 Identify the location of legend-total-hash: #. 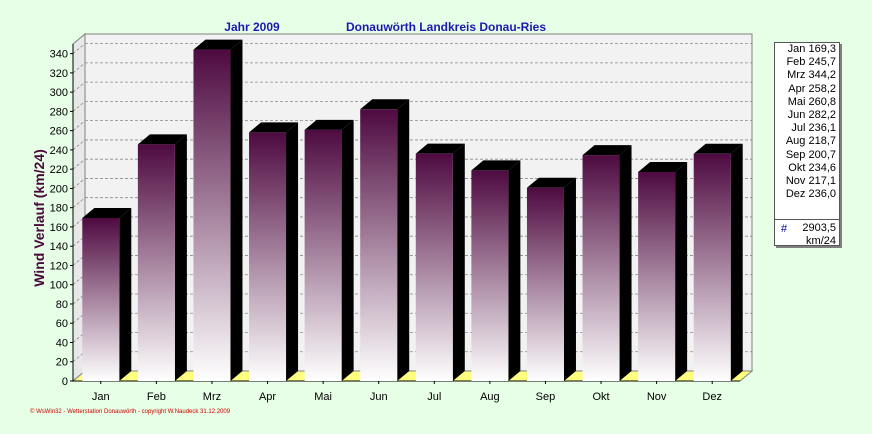
(784, 229).